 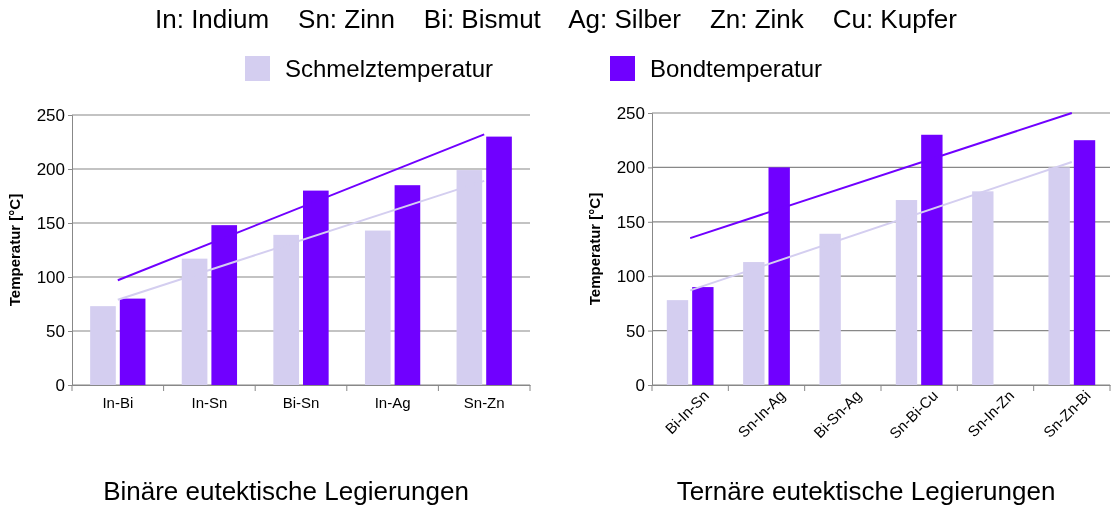 I want to click on x-tick-label: Sn-Zn, so click(x=484, y=402).